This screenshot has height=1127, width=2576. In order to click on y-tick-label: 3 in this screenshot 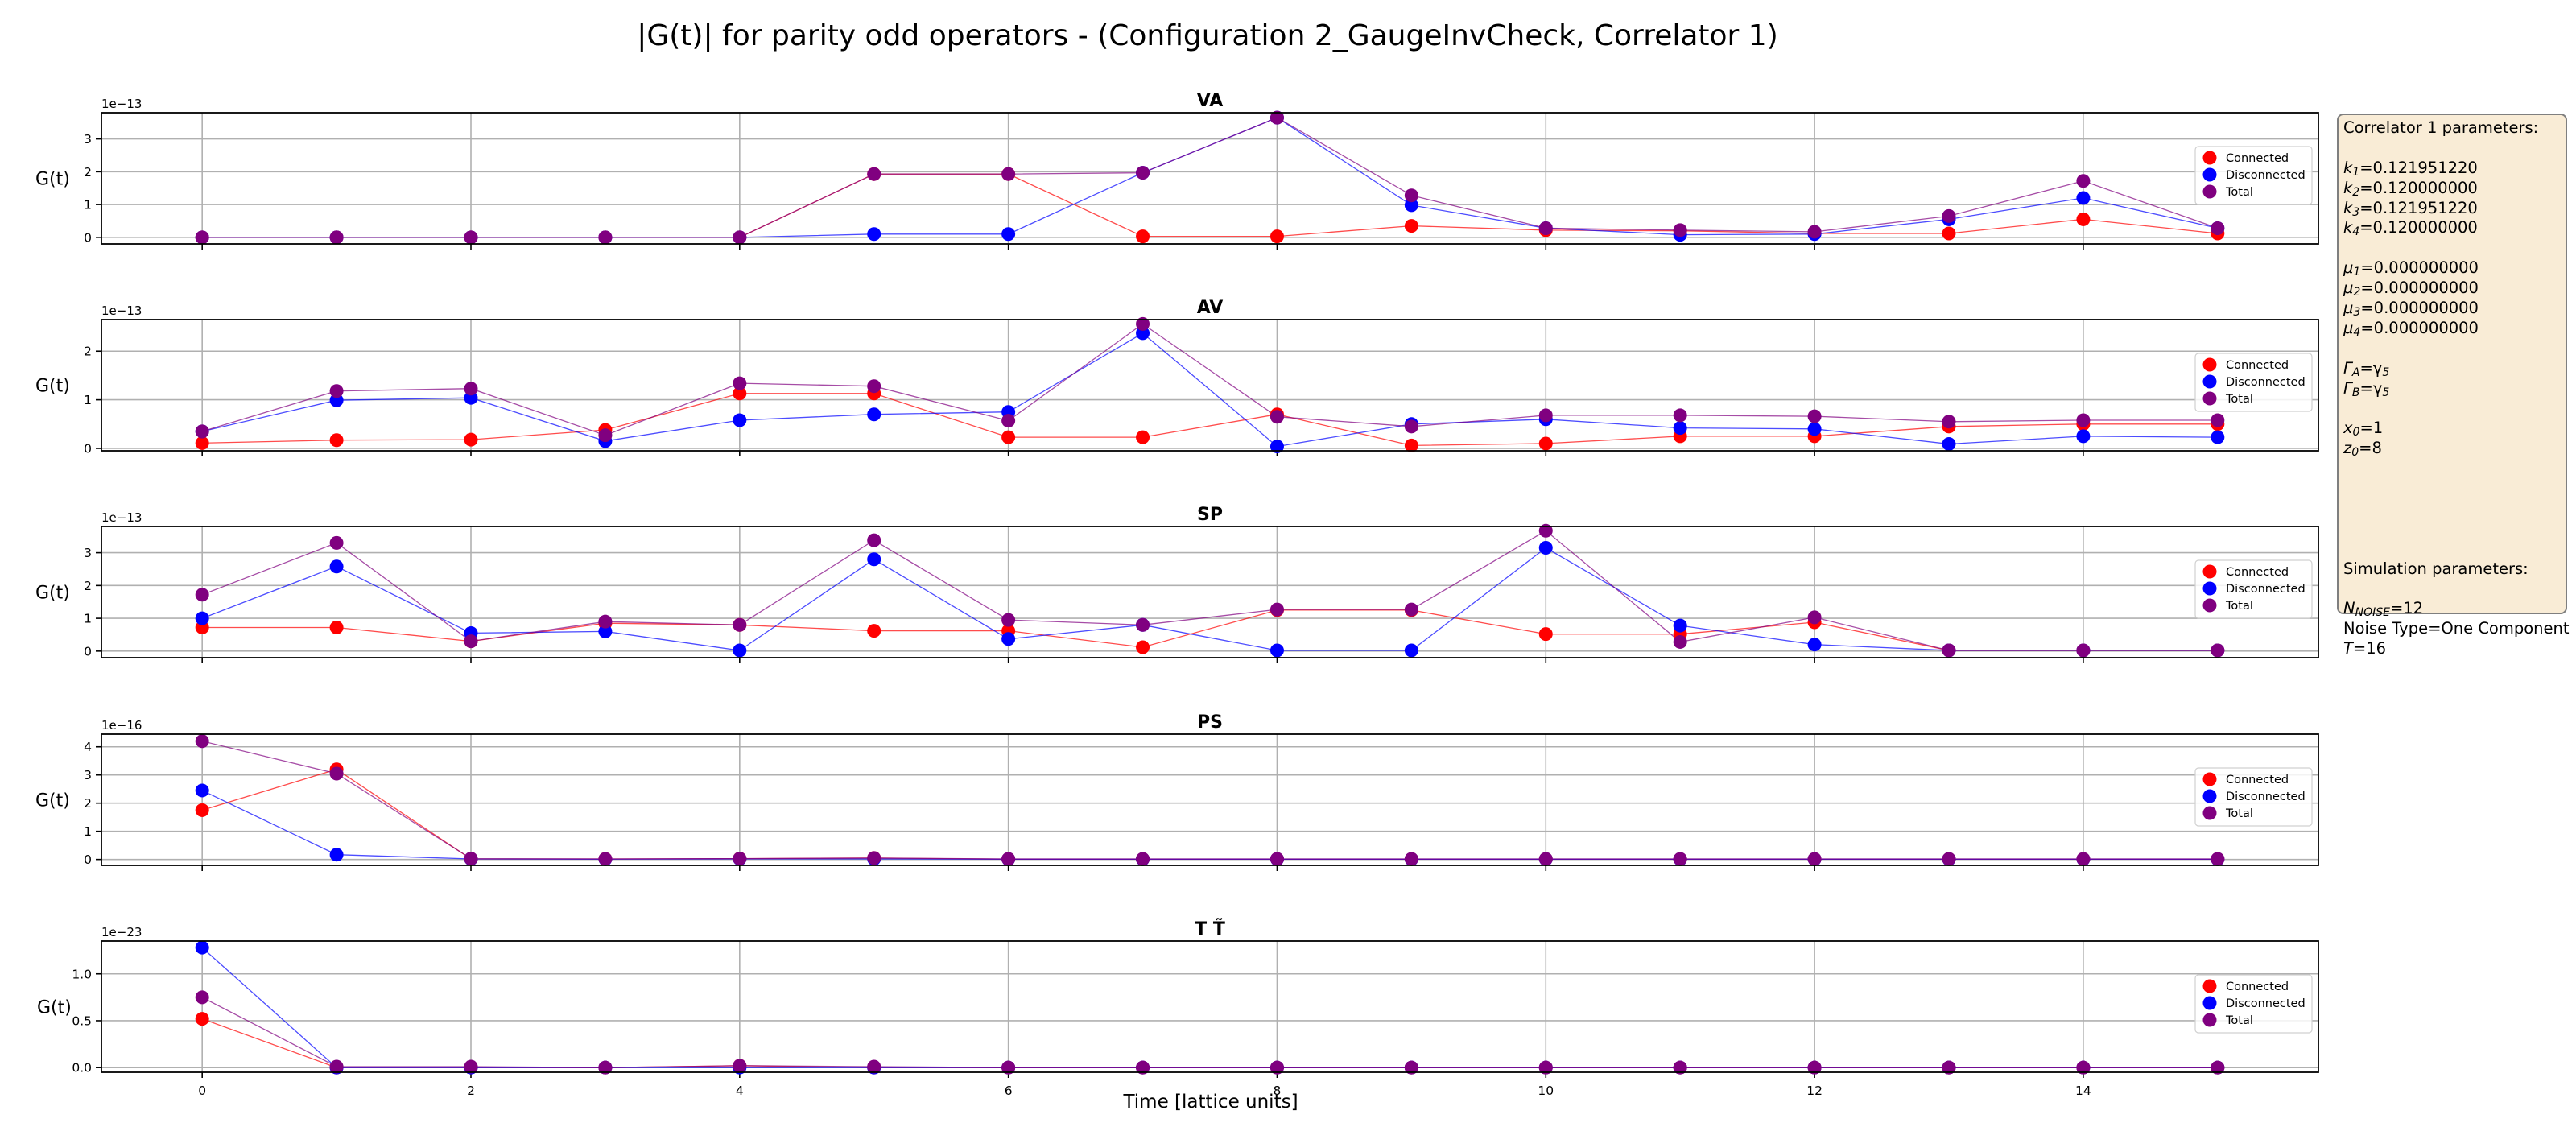, I will do `click(88, 139)`.